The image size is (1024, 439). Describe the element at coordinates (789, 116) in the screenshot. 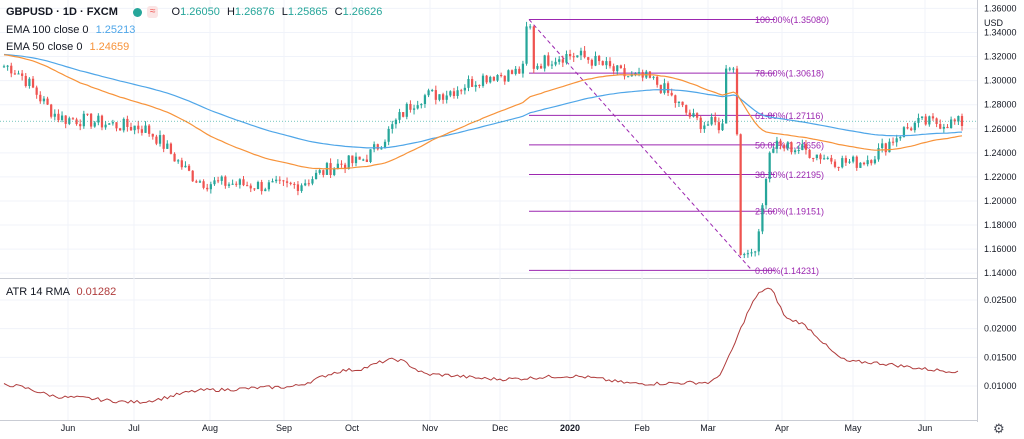

I see `fib-level-label: 61.80%(1.27116)` at that location.